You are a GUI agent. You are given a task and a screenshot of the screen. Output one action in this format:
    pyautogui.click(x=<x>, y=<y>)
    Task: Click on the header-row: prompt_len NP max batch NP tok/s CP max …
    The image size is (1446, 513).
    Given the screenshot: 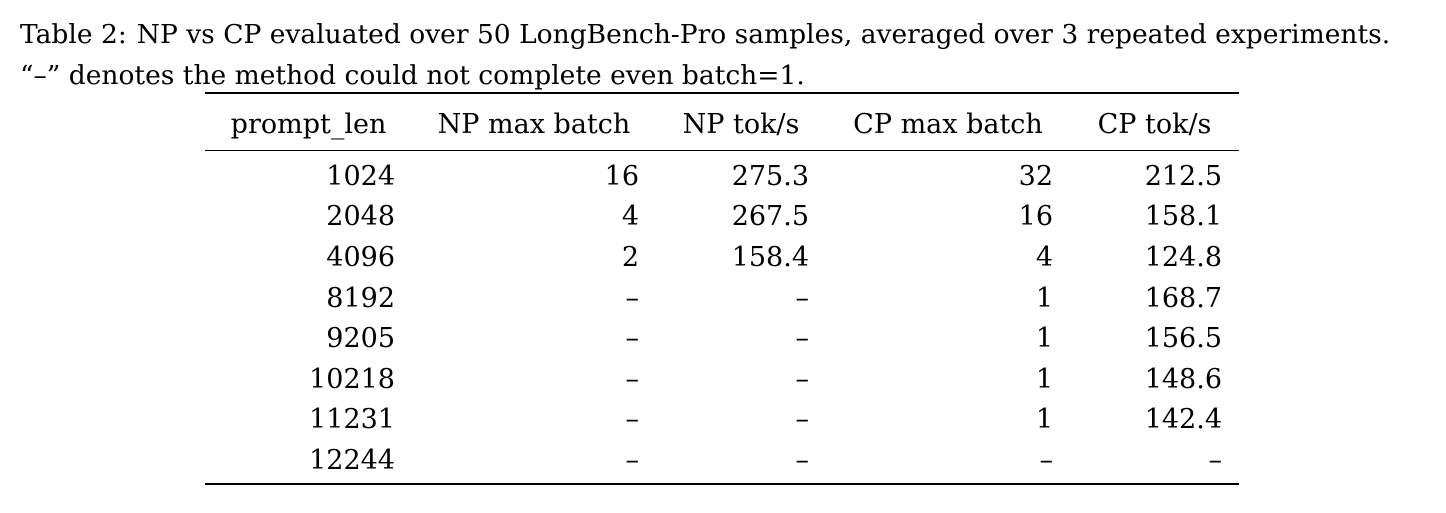 What is the action you would take?
    pyautogui.click(x=722, y=123)
    